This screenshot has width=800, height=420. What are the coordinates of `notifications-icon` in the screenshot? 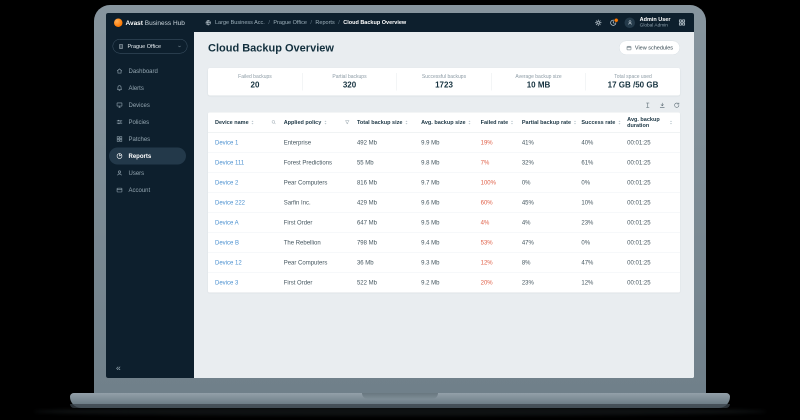 It's located at (614, 22).